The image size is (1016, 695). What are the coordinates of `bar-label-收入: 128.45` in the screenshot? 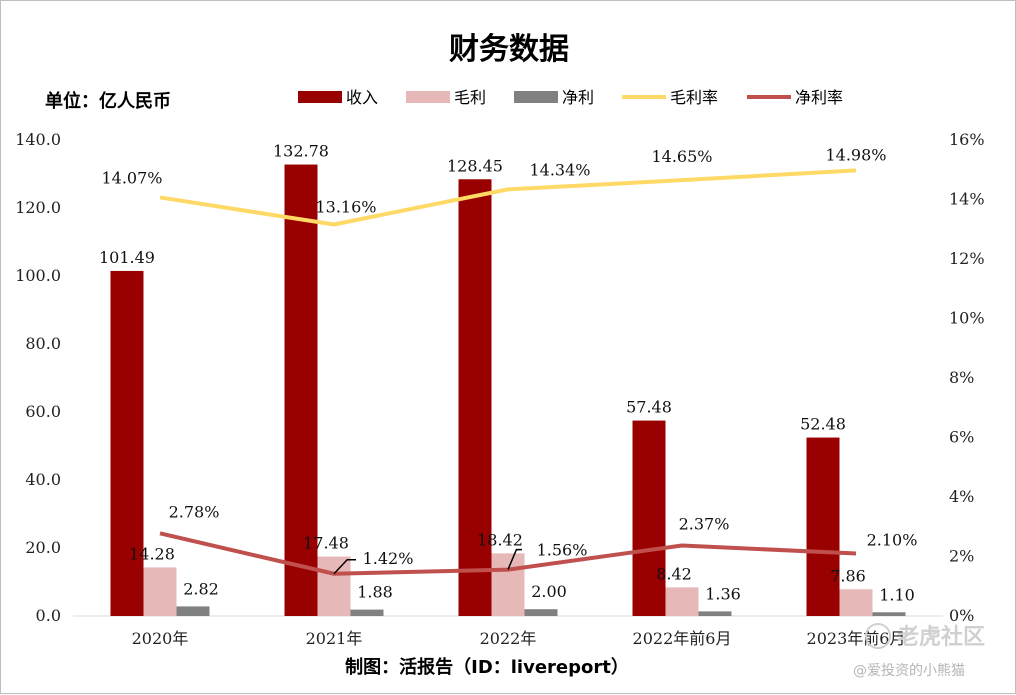 It's located at (475, 165).